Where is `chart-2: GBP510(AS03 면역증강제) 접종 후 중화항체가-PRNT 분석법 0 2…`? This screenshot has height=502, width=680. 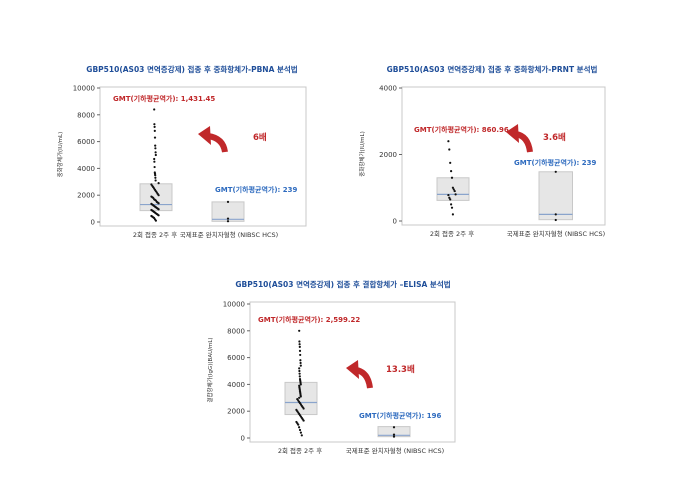 chart-2: GBP510(AS03 면역증강제) 접종 후 중화항체가-PRNT 분석법 0 2… is located at coordinates (482, 151).